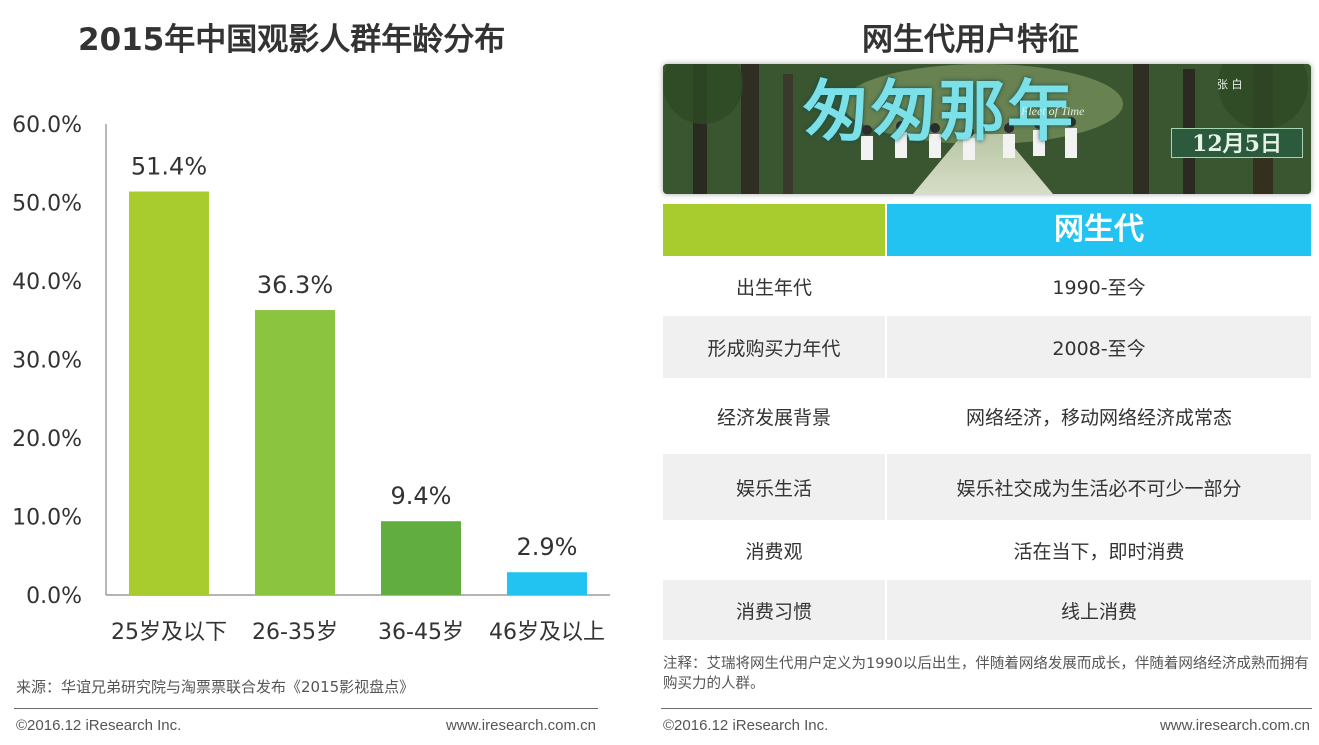  I want to click on table-header-label: 网生代, so click(1099, 230).